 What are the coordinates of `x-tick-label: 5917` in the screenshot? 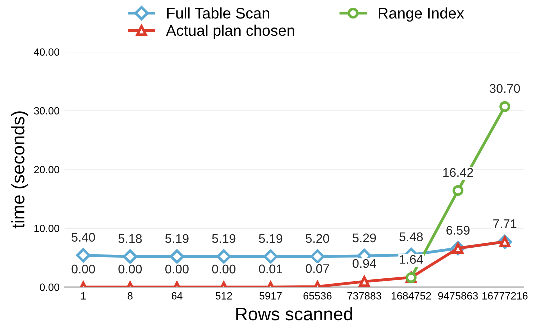 It's located at (271, 296).